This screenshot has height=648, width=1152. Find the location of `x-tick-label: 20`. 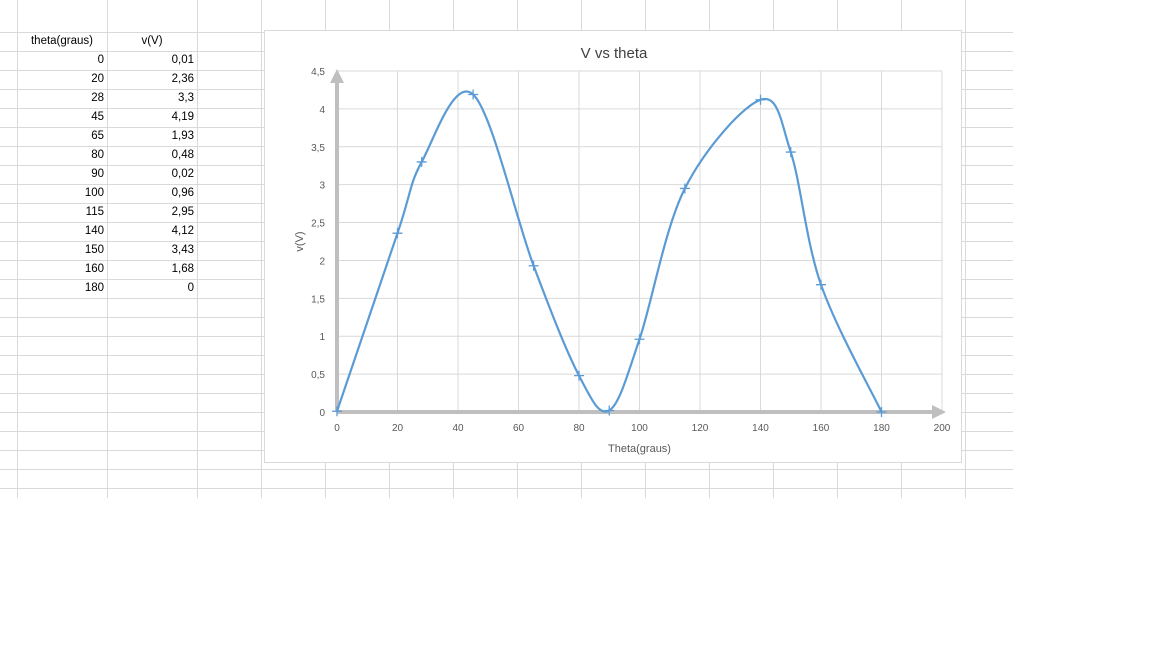

x-tick-label: 20 is located at coordinates (398, 428).